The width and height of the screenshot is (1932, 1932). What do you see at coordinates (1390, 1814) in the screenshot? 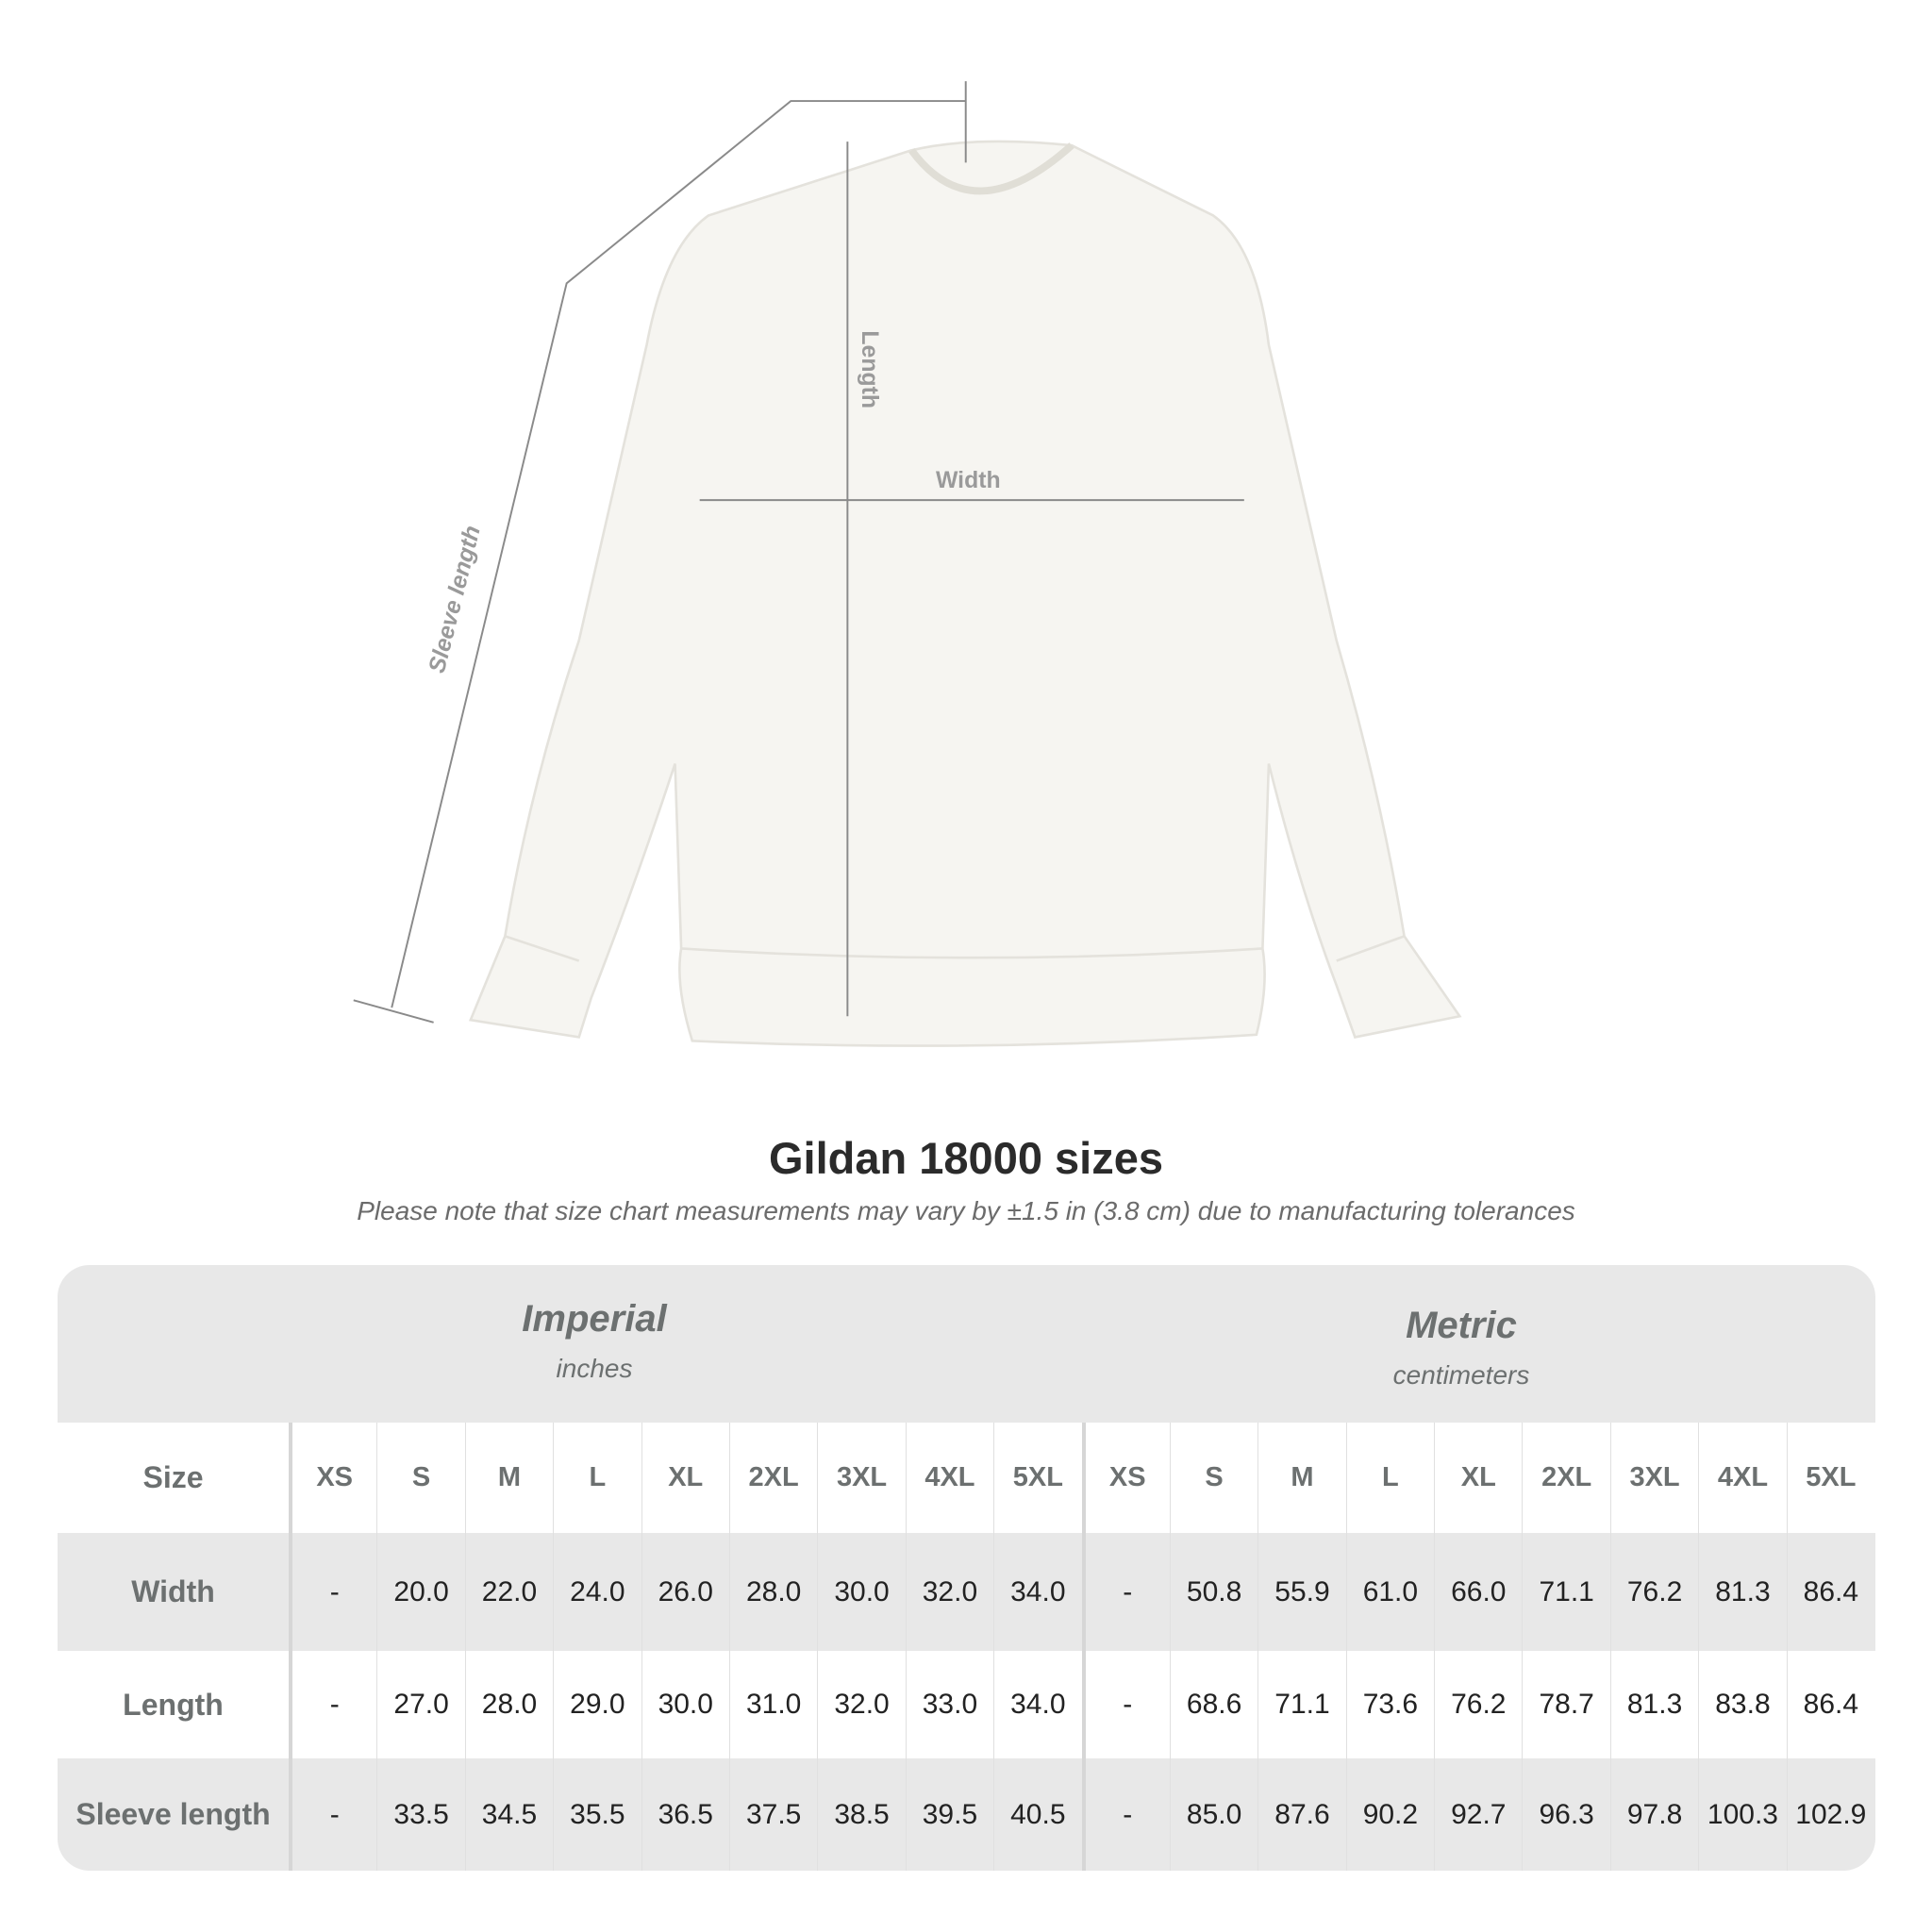
I see `metric-value-cell: 90.2` at bounding box center [1390, 1814].